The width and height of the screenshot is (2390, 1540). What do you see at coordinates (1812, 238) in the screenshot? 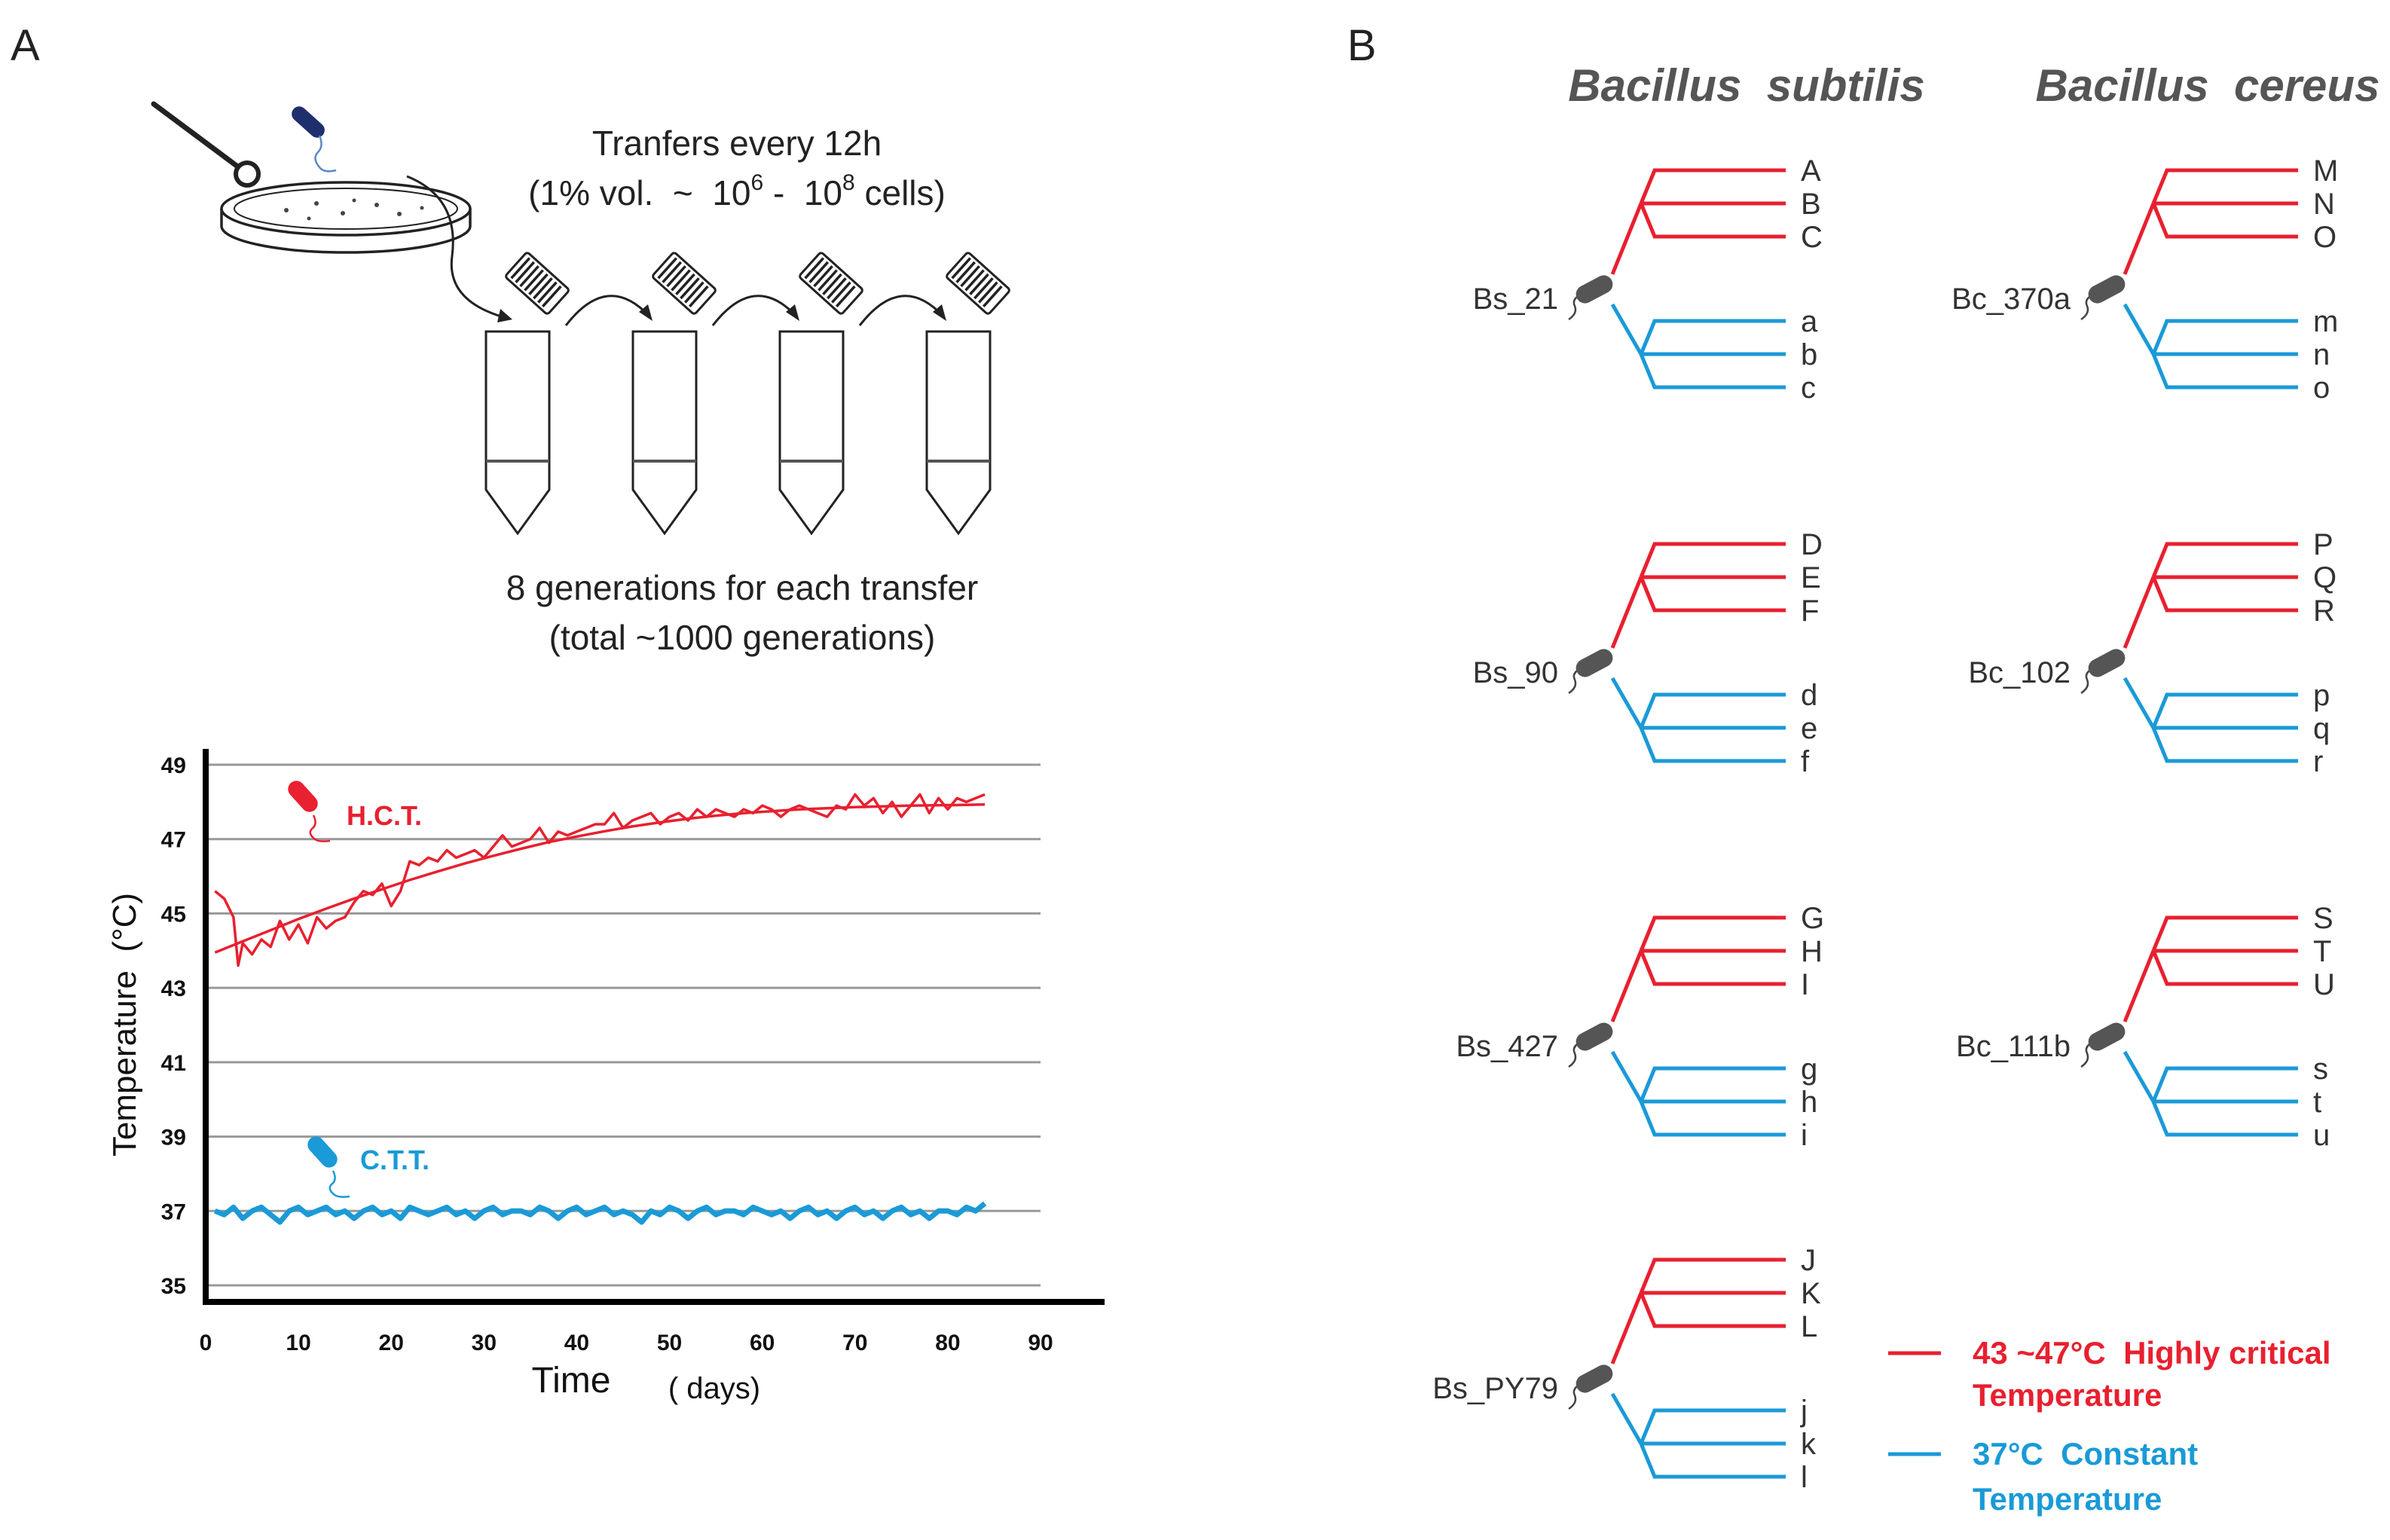
I see `hot-line-label: C` at bounding box center [1812, 238].